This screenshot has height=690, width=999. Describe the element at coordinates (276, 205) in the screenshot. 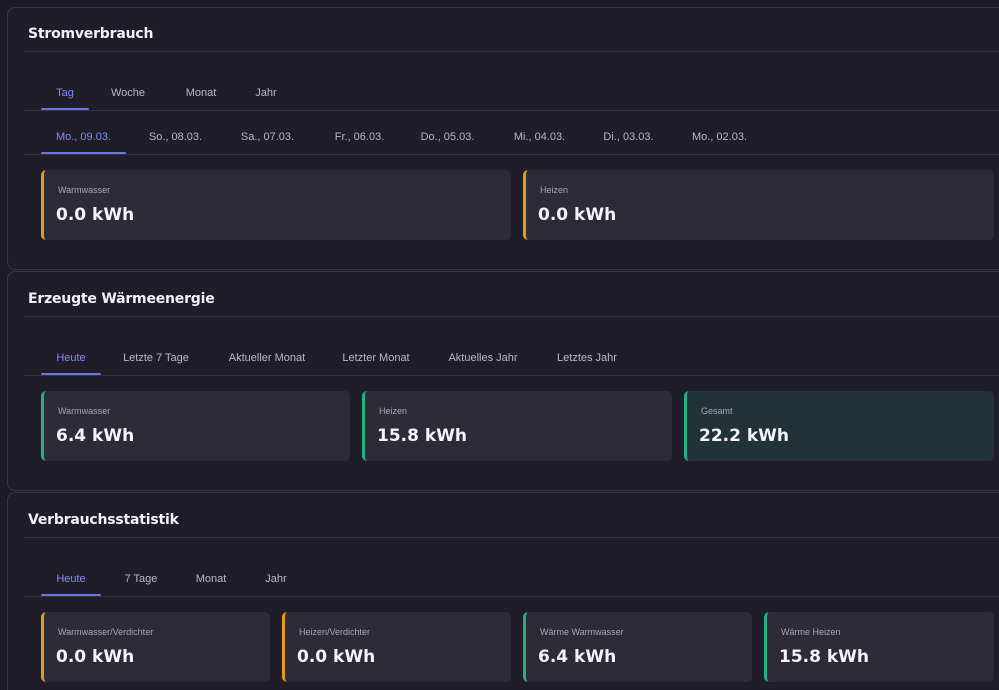

I see `strom-warmwasser-card: Warmwasser 0.0 kWh` at that location.